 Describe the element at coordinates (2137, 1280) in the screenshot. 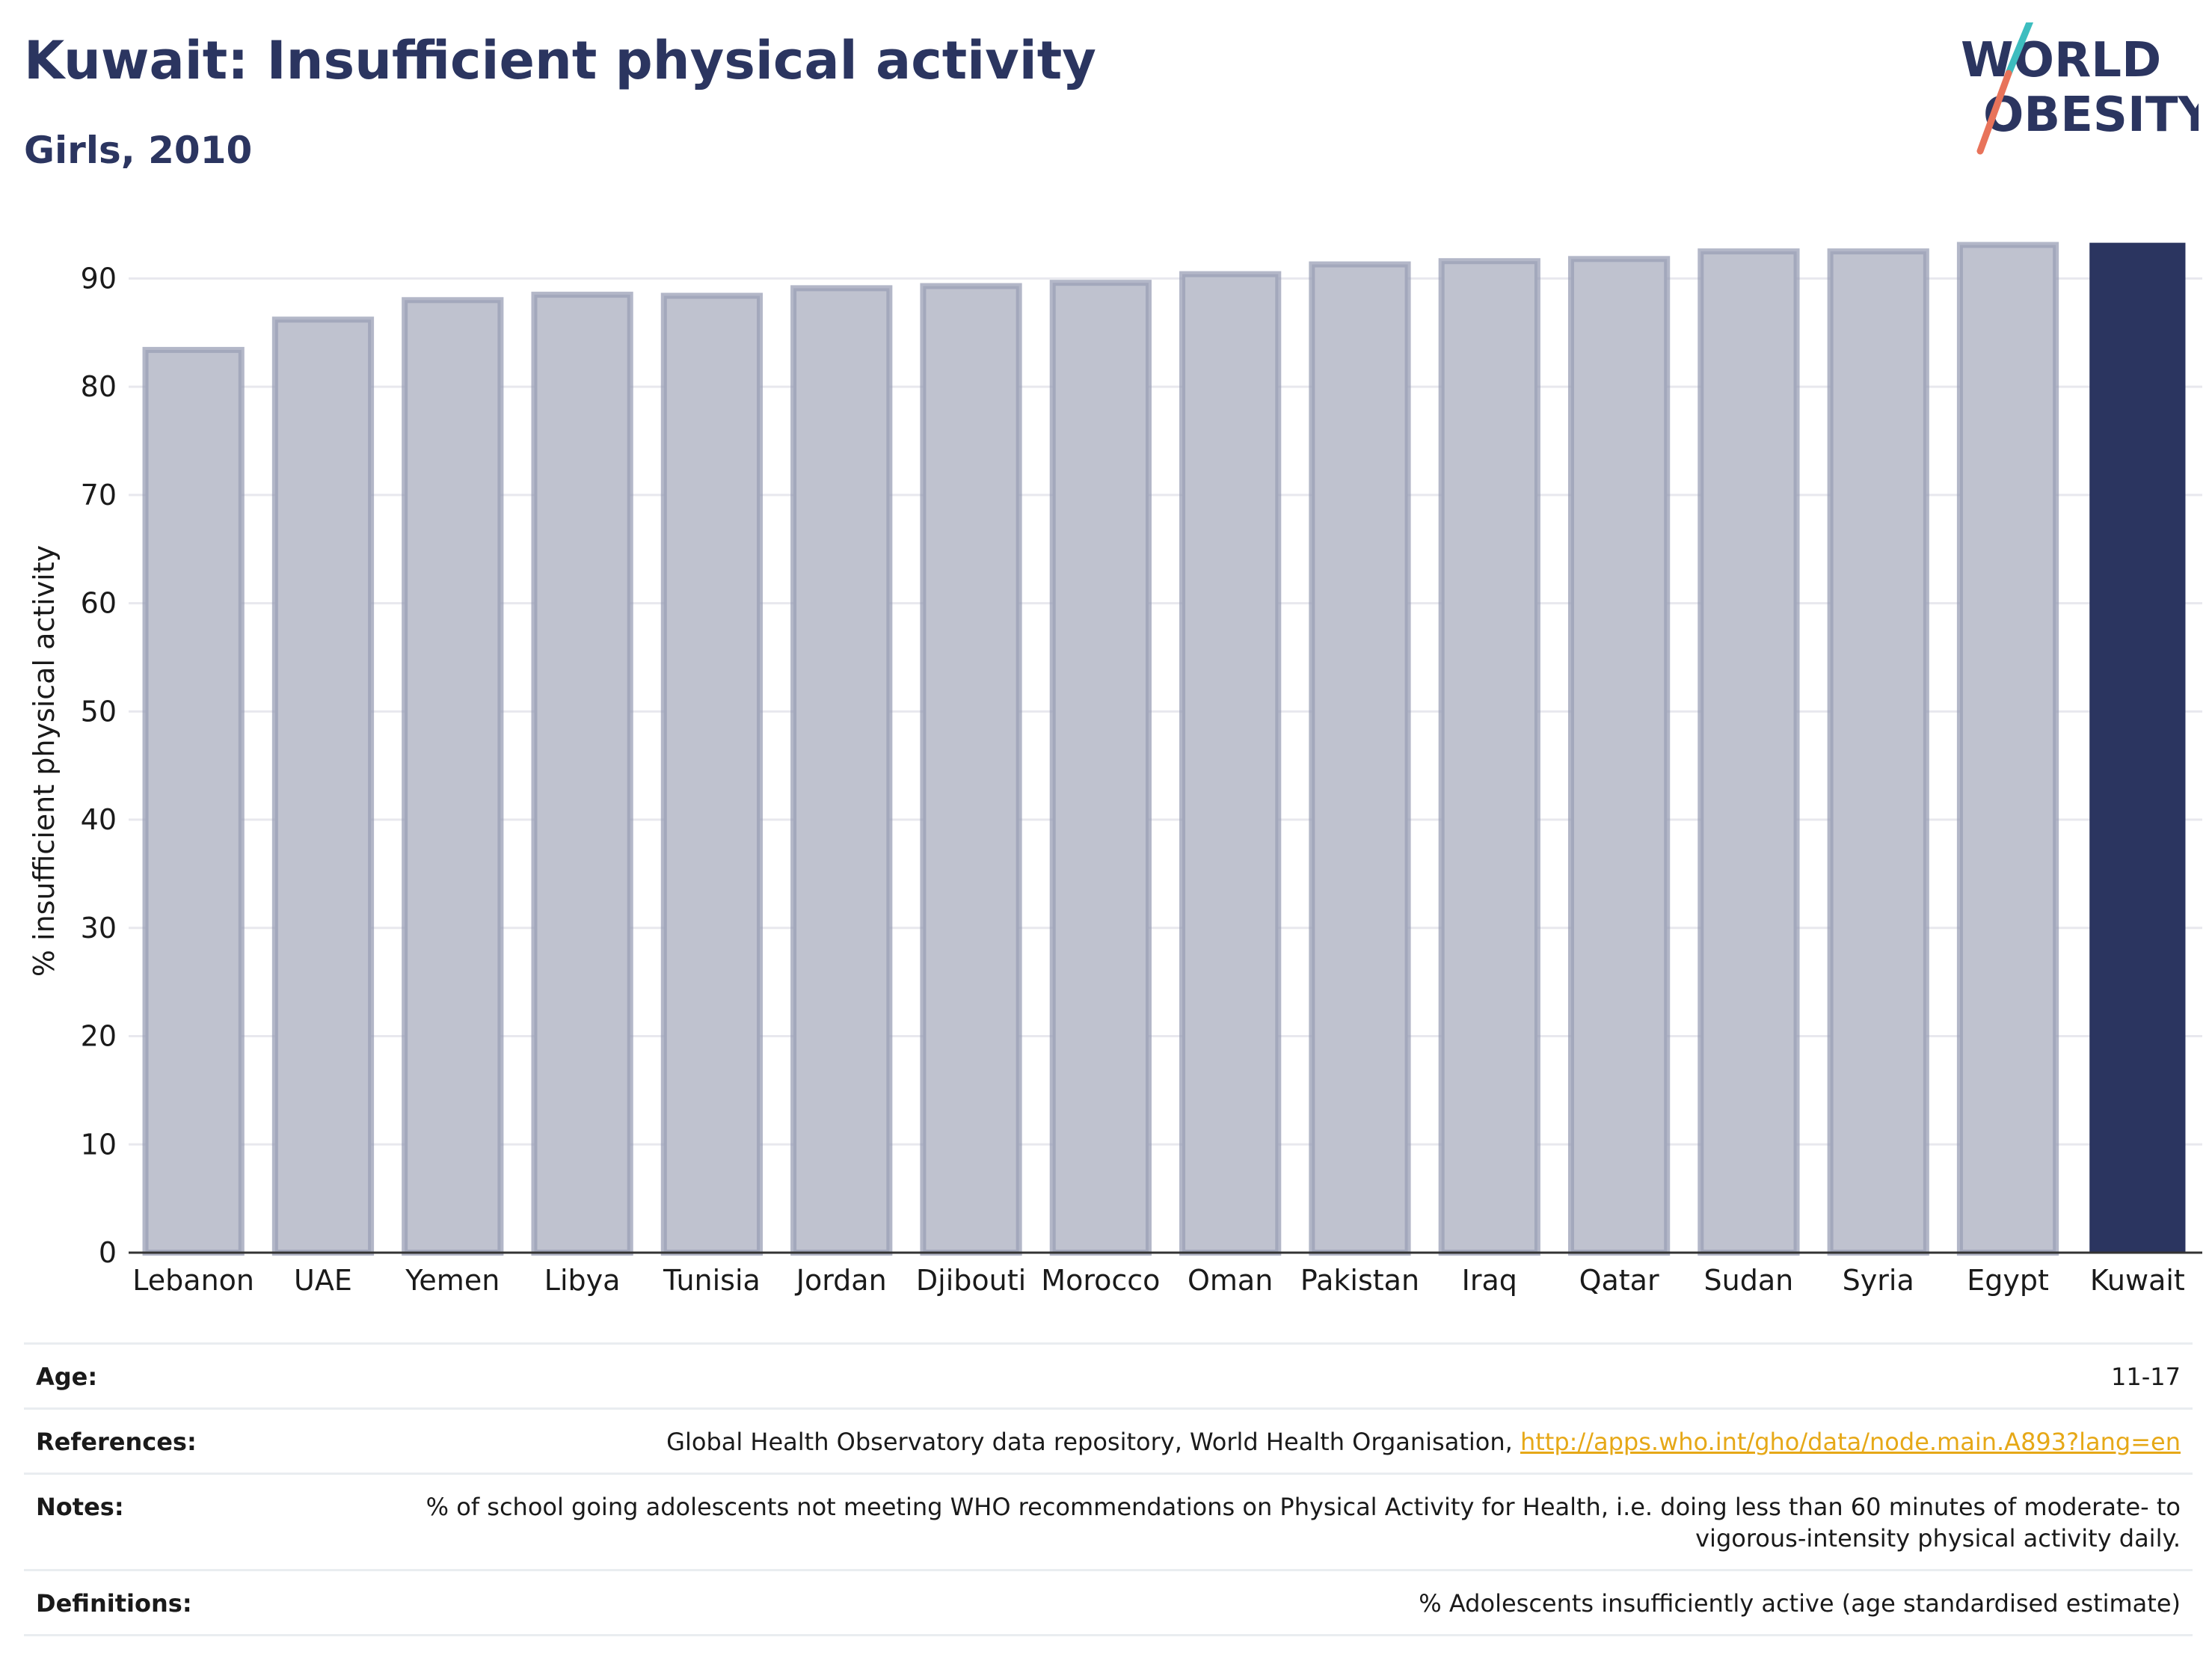

I see `x-tick-label: Kuwait` at that location.